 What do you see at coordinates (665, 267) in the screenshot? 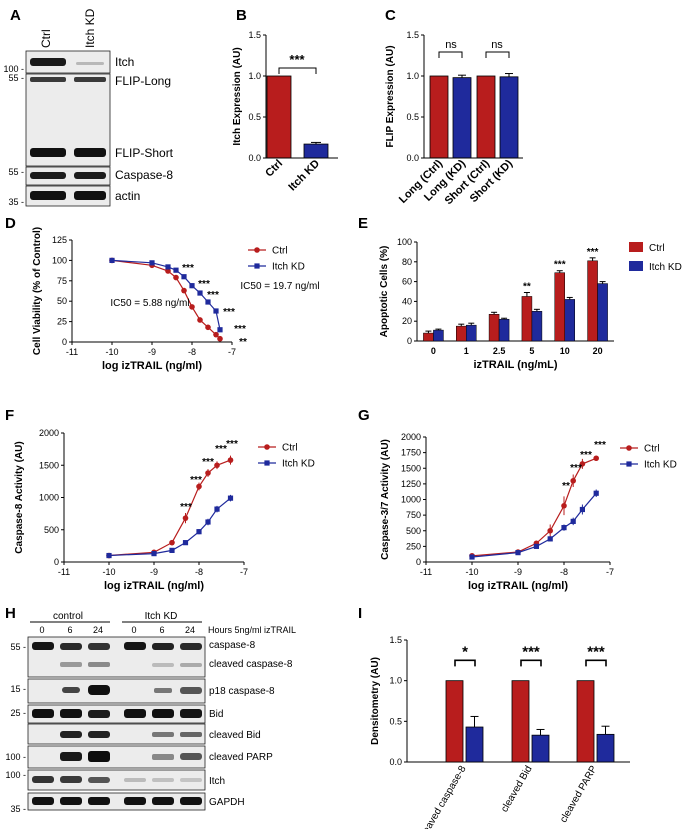
I see `chart-e-legend-label: Itch KD` at bounding box center [665, 267].